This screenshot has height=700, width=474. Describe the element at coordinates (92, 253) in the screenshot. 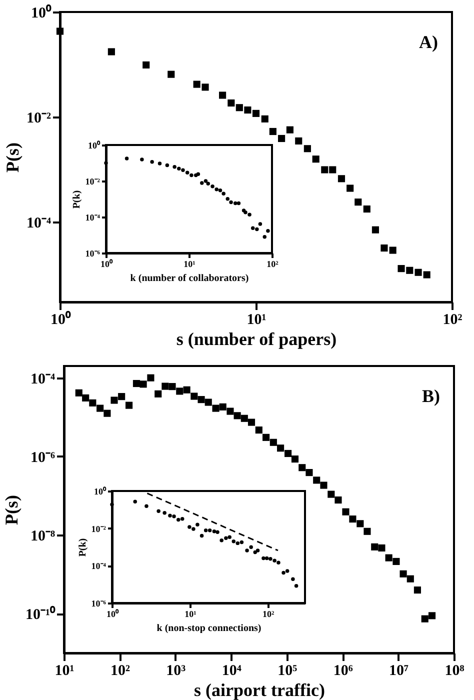

I see `y-tick-label: 10⁻⁶` at that location.